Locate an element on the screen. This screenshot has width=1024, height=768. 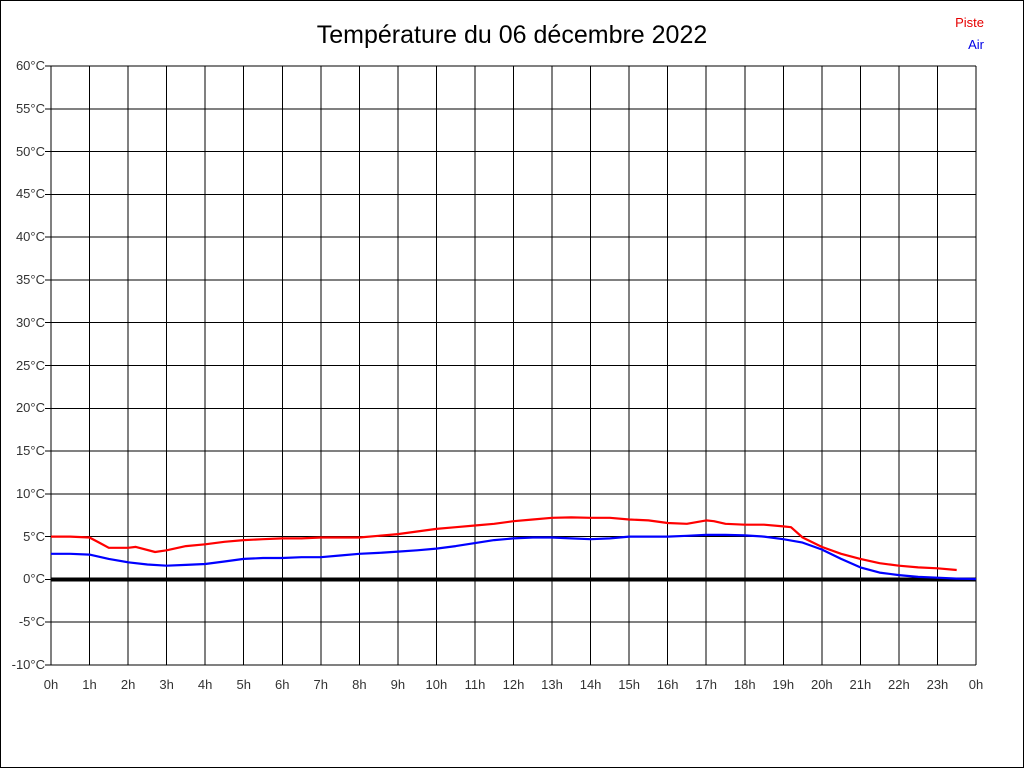
y-tick-label: 40°C is located at coordinates (30, 237).